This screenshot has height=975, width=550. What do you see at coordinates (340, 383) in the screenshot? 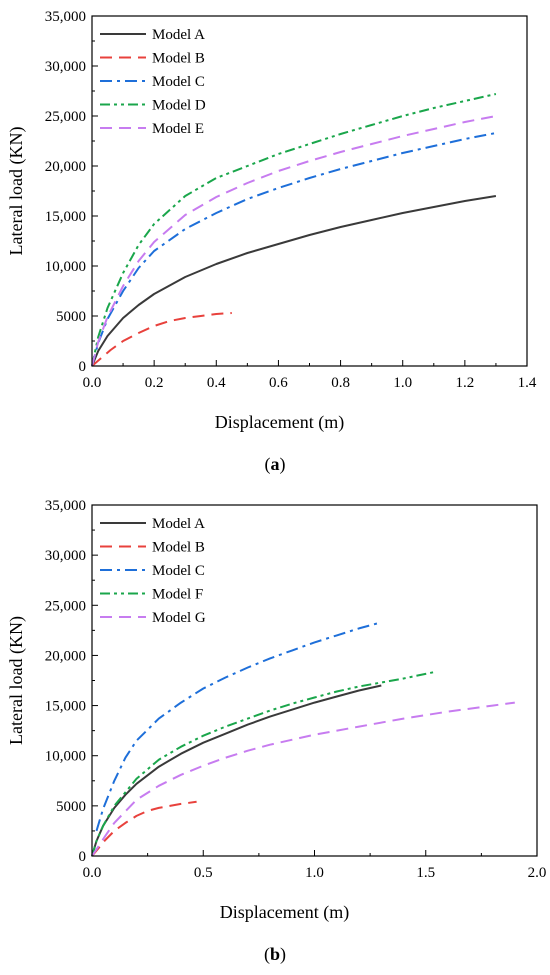
I see `x-tick-label: 0.8` at bounding box center [340, 383].